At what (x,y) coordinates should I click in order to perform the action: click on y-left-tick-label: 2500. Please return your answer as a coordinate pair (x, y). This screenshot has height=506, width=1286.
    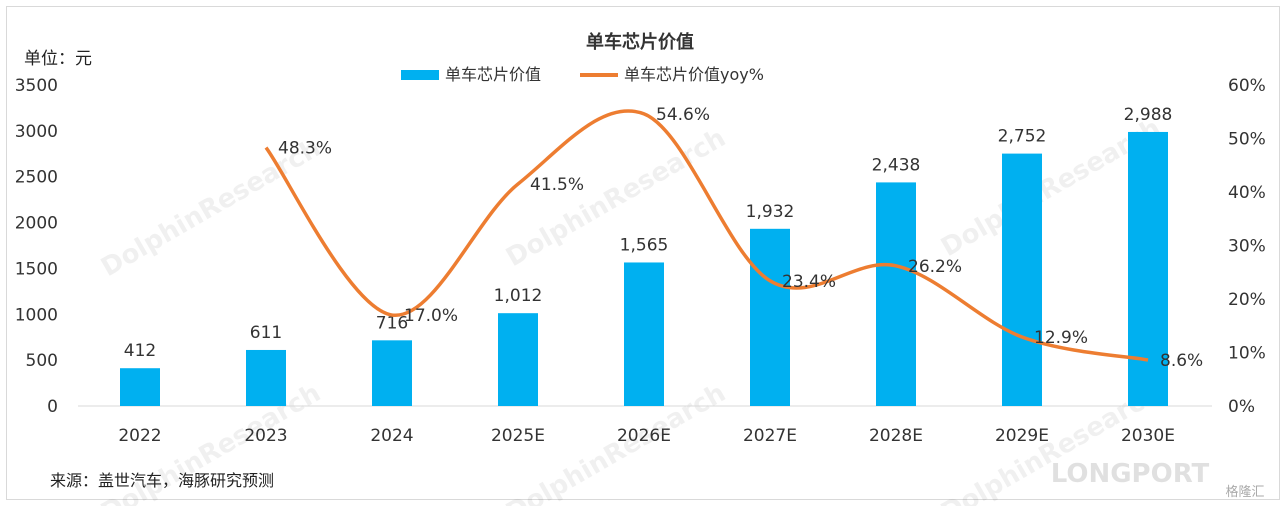
    Looking at the image, I should click on (36, 178).